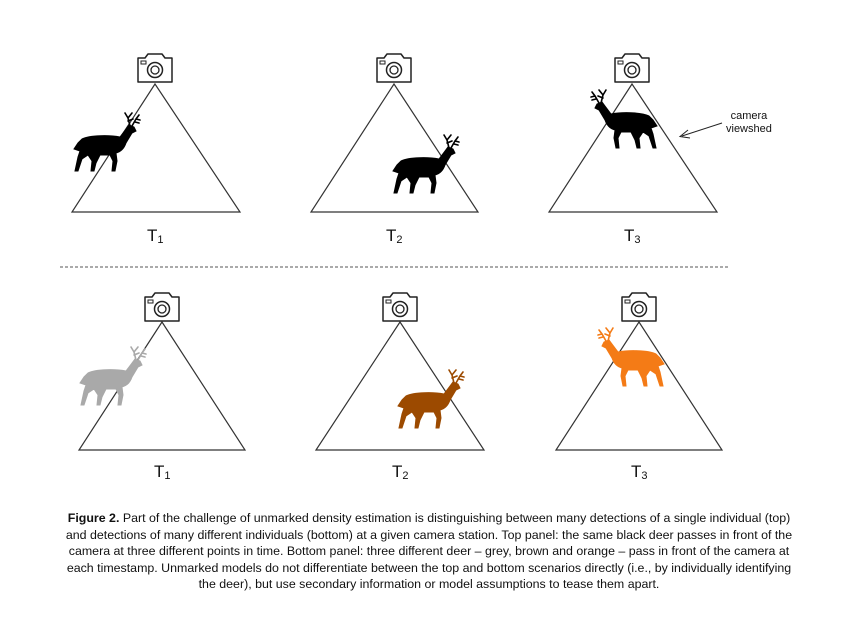 The height and width of the screenshot is (634, 864). What do you see at coordinates (749, 129) in the screenshot?
I see `annotation-line-2: viewshed` at bounding box center [749, 129].